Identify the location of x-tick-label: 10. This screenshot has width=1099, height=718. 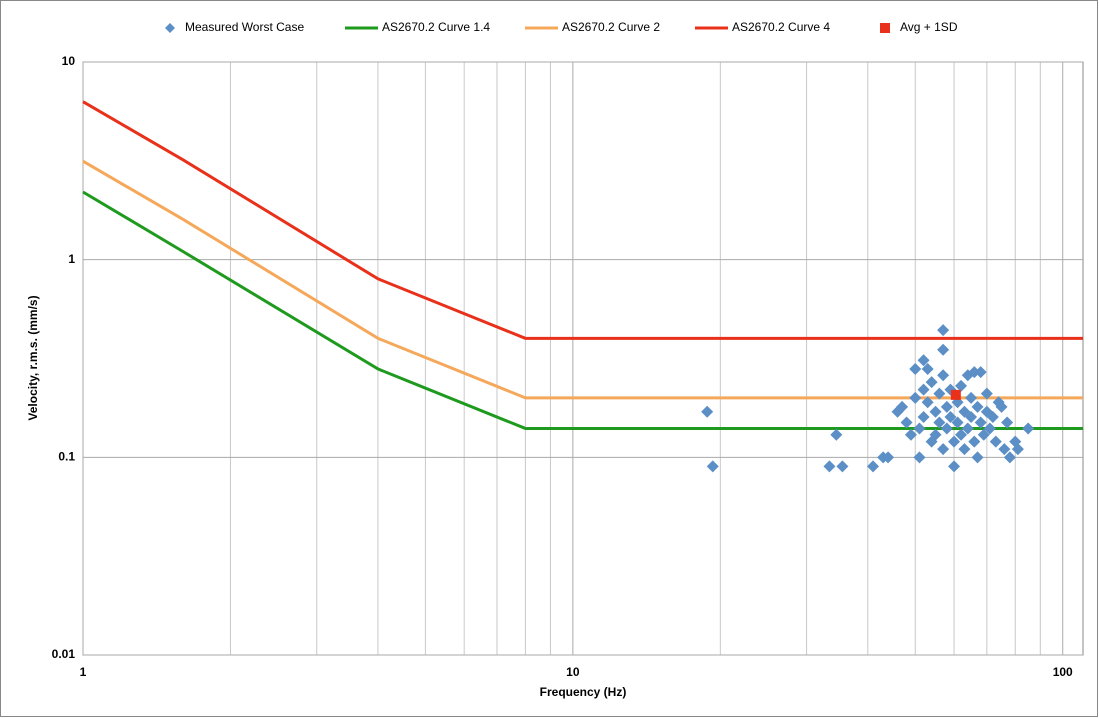
(573, 672).